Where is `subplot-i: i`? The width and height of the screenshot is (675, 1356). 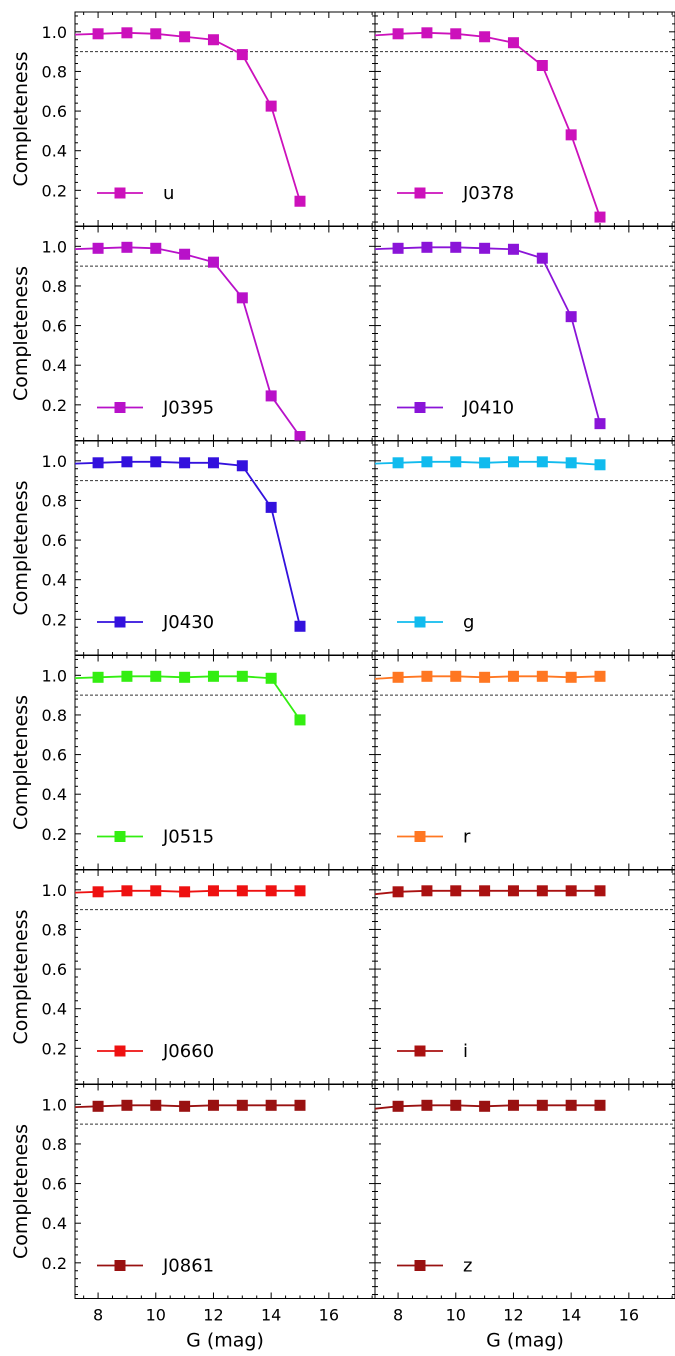 subplot-i: i is located at coordinates (524, 977).